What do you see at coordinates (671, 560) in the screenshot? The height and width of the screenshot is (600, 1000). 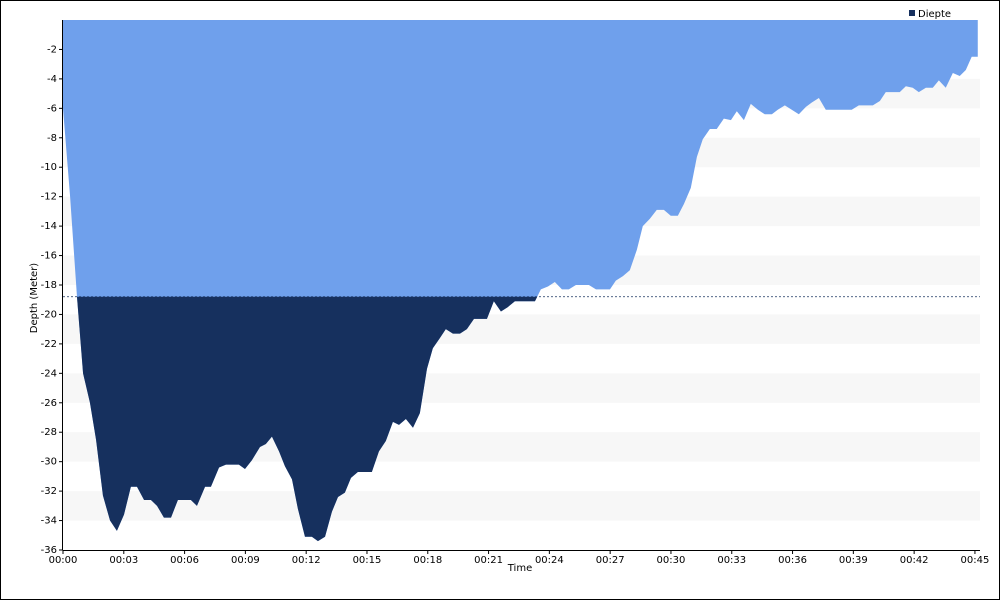 I see `x-tick-label: 00:30` at bounding box center [671, 560].